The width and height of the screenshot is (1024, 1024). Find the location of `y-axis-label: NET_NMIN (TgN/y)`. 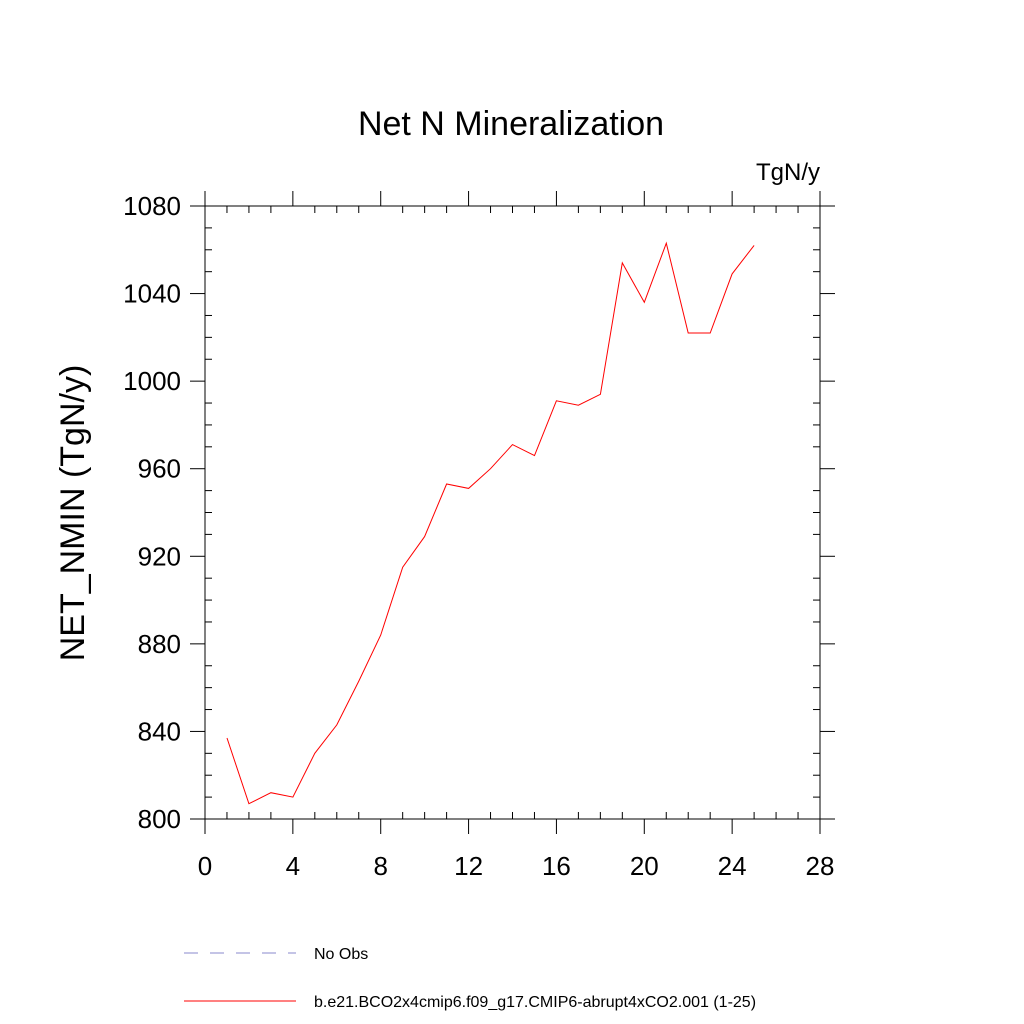

y-axis-label: NET_NMIN (TgN/y) is located at coordinates (73, 513).